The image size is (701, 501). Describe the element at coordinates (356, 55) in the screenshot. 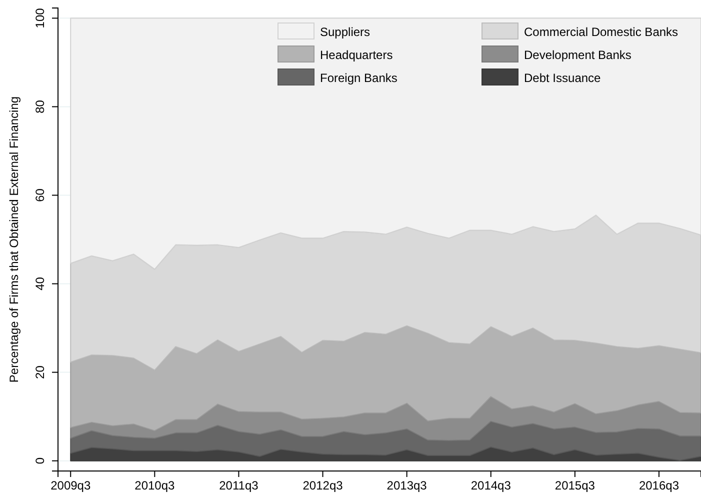

I see `legend-label: Headquarters` at that location.